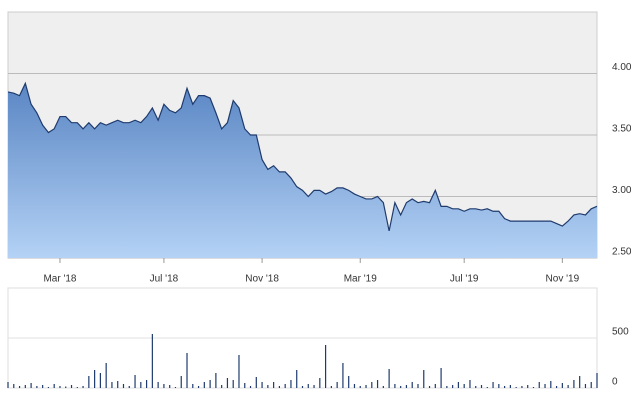 The image size is (640, 400). I want to click on y-tick-label: 3.00, so click(622, 190).